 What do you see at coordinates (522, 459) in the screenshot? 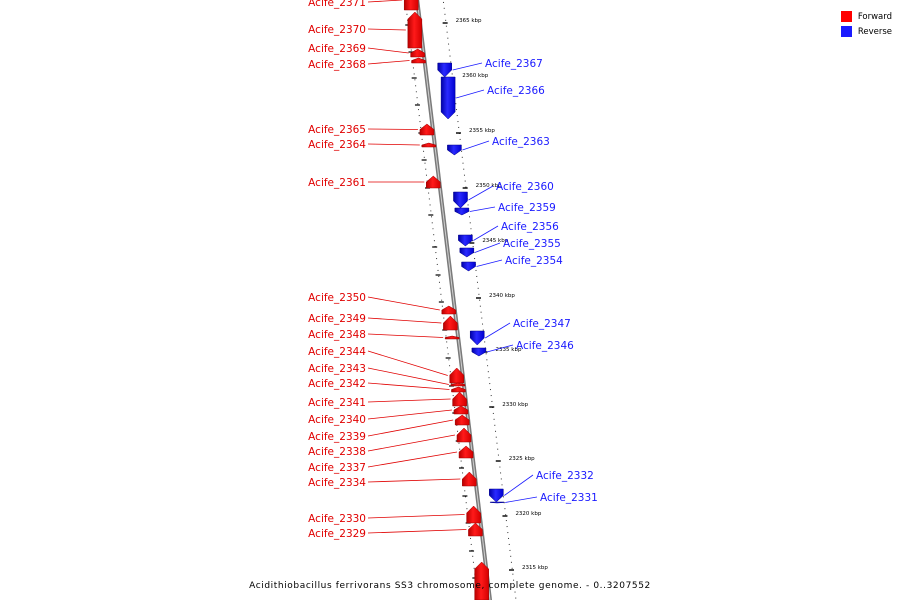
I see `tick-label: 2325 kbp` at bounding box center [522, 459].